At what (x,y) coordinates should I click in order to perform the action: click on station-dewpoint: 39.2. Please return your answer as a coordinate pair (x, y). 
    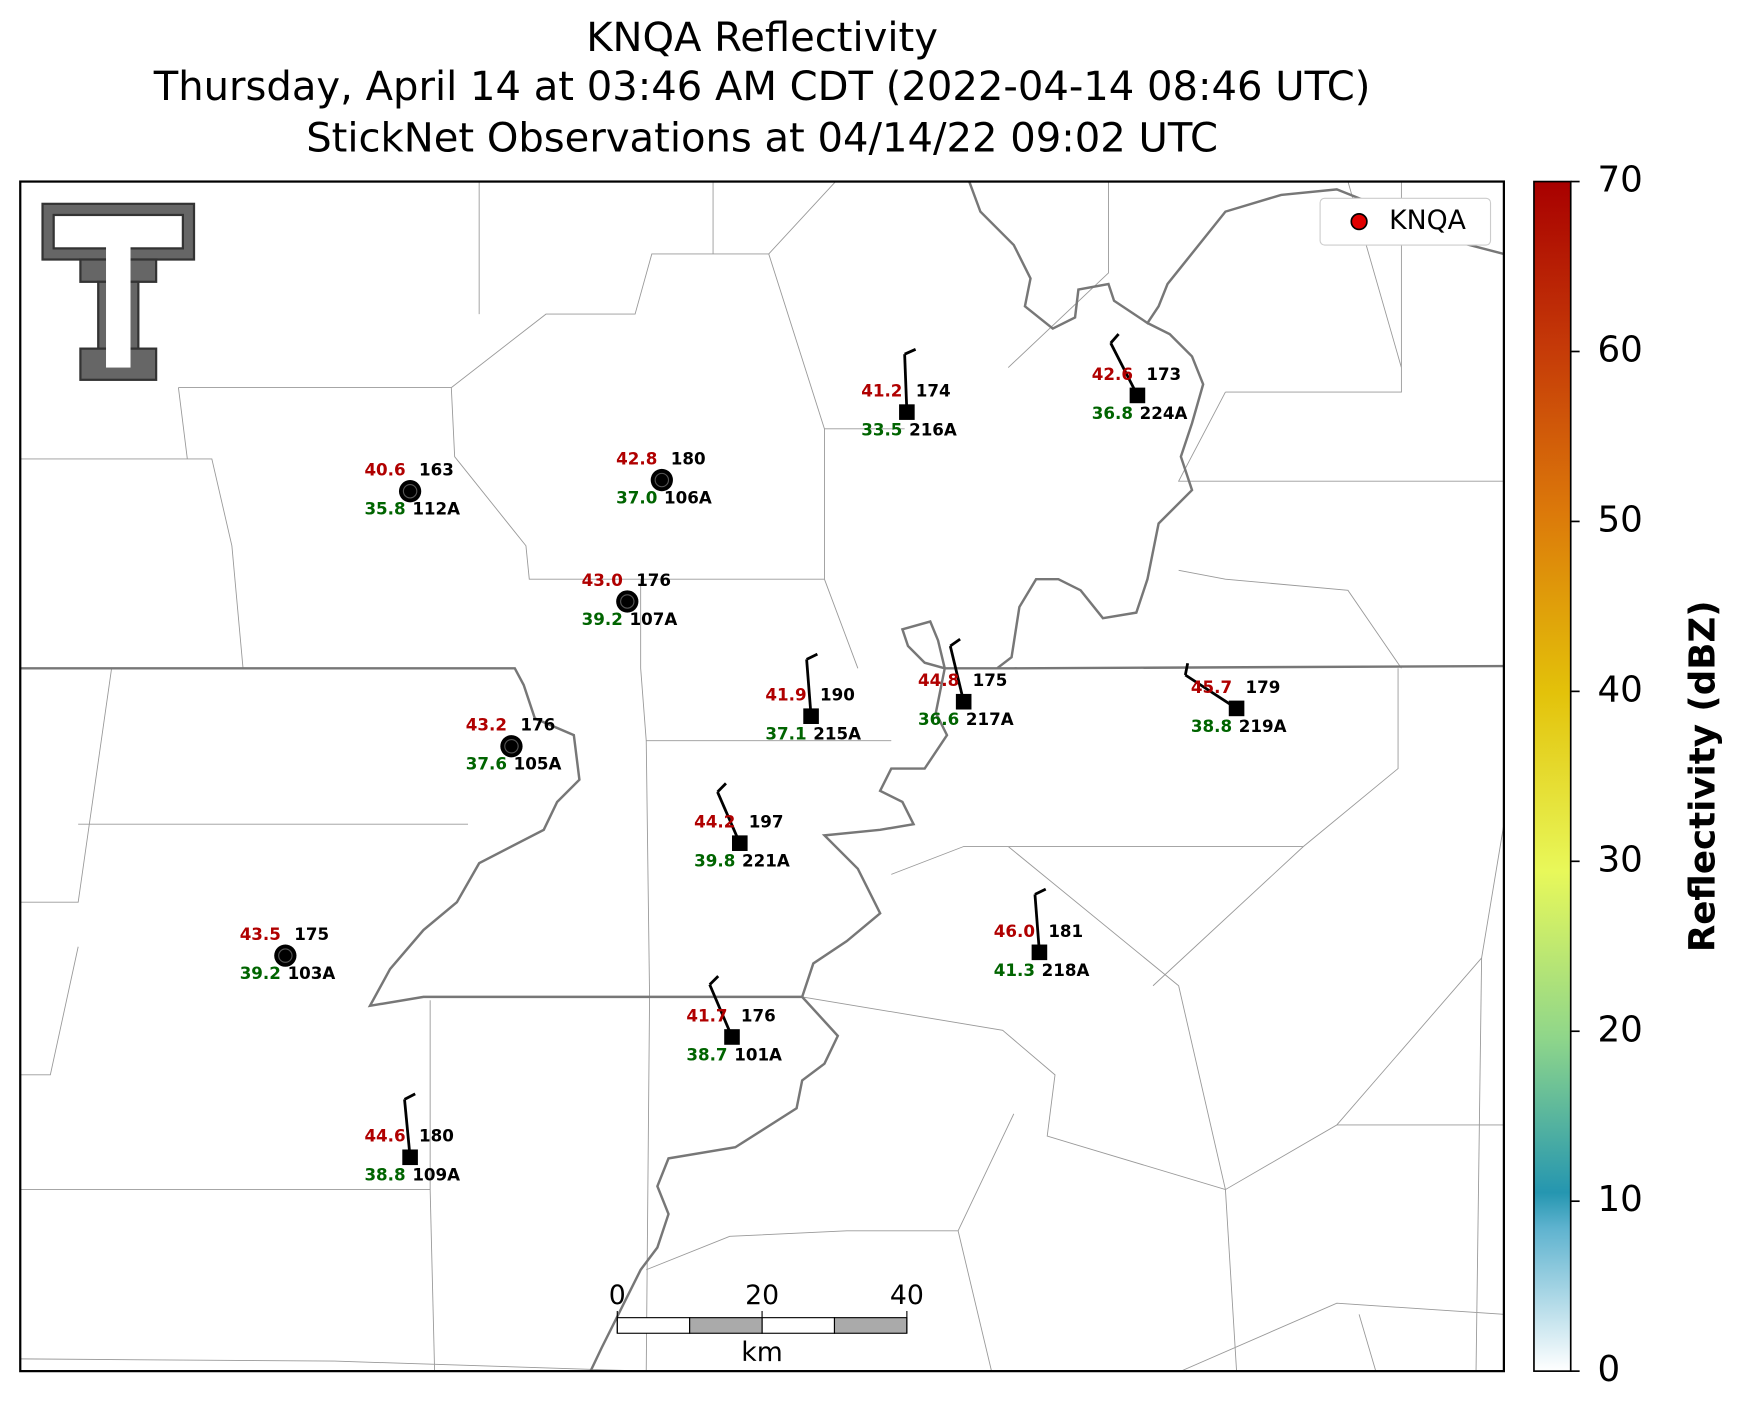
    Looking at the image, I should click on (260, 973).